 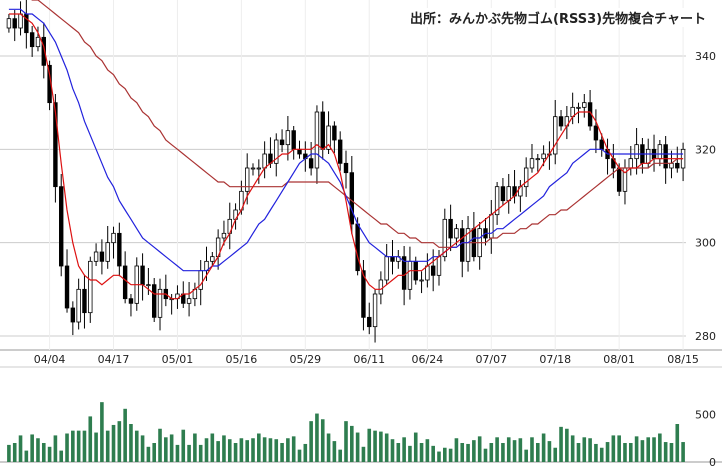 I want to click on x-tick-label: 04/17, so click(x=114, y=359).